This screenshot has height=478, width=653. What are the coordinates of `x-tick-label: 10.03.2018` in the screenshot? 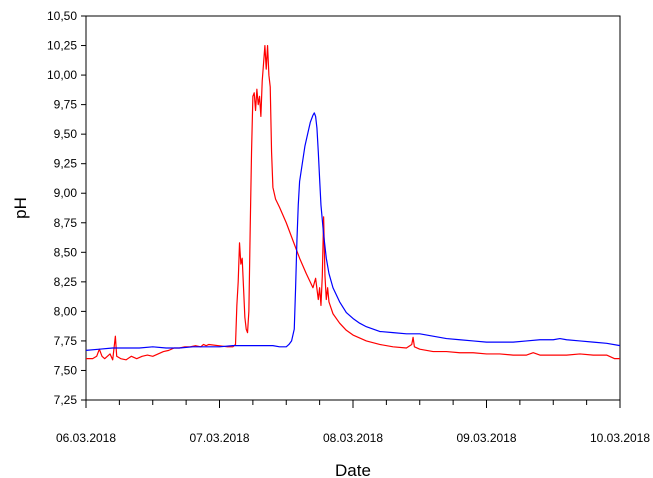 It's located at (620, 438).